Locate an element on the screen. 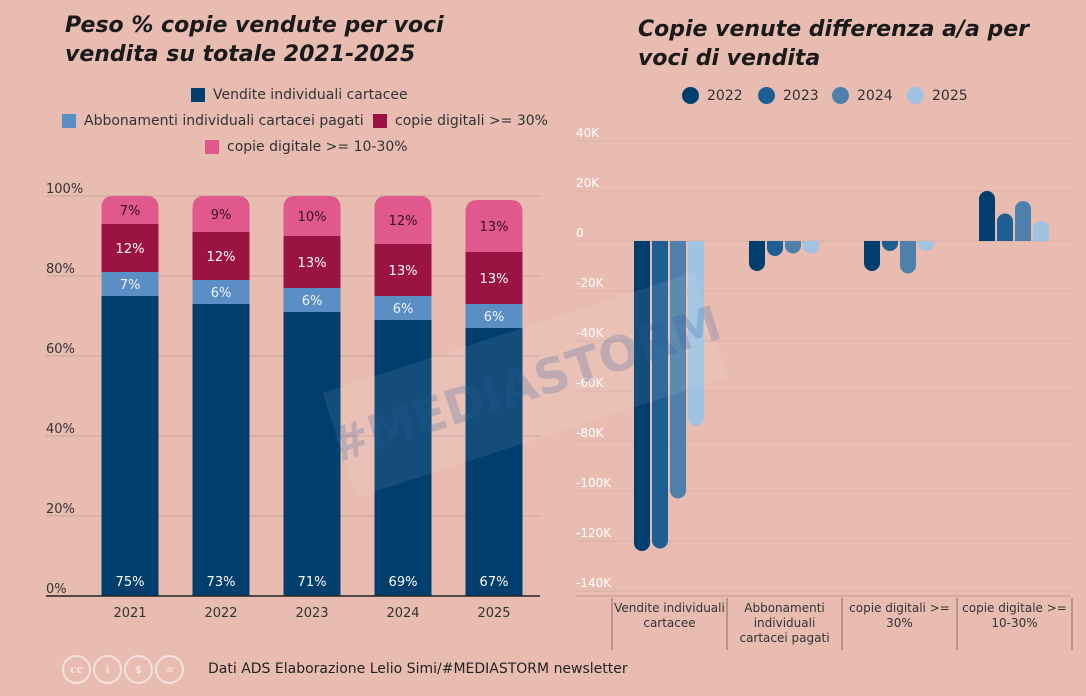 Image resolution: width=1086 pixels, height=696 pixels. legend-item-digitali-30: copie digitali >= 30% is located at coordinates (460, 121).